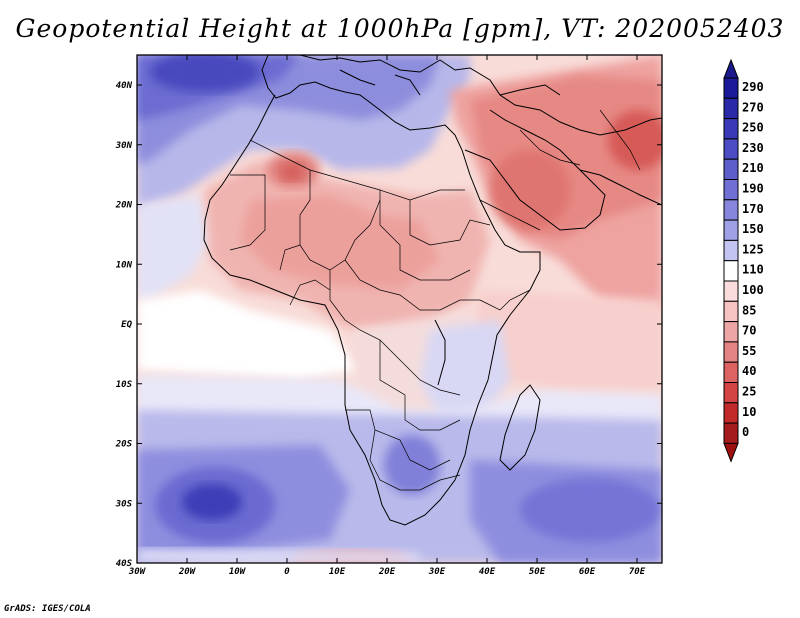 The width and height of the screenshot is (800, 618). What do you see at coordinates (587, 572) in the screenshot?
I see `lon-tick-label: 60E` at bounding box center [587, 572].